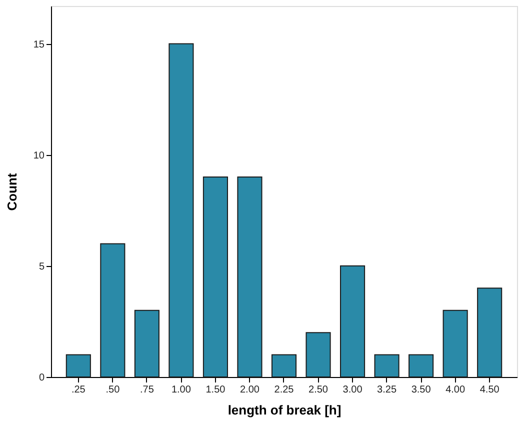 The width and height of the screenshot is (525, 422). I want to click on y-tick-label: 0, so click(41, 378).